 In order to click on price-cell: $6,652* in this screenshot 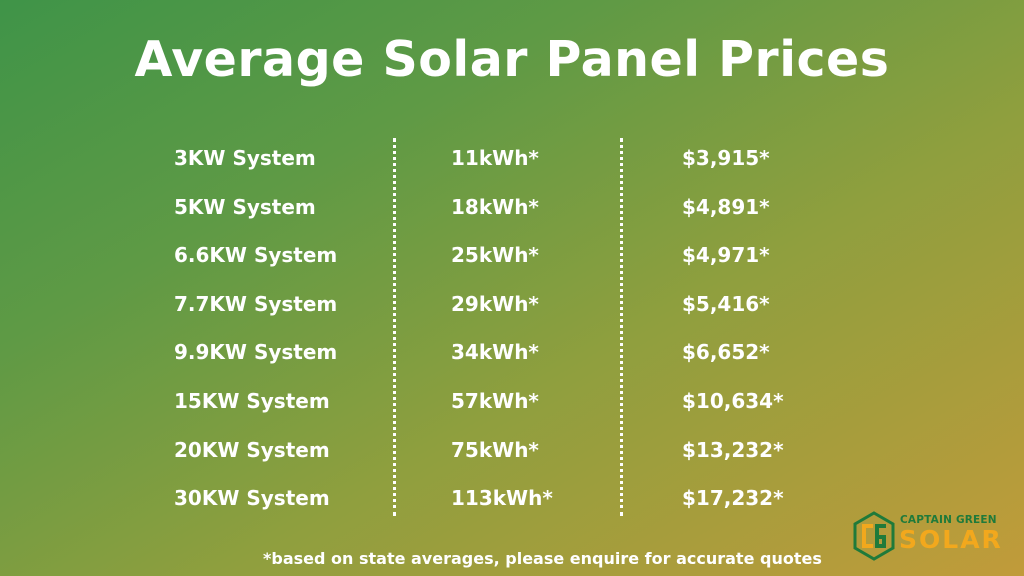, I will do `click(726, 352)`.